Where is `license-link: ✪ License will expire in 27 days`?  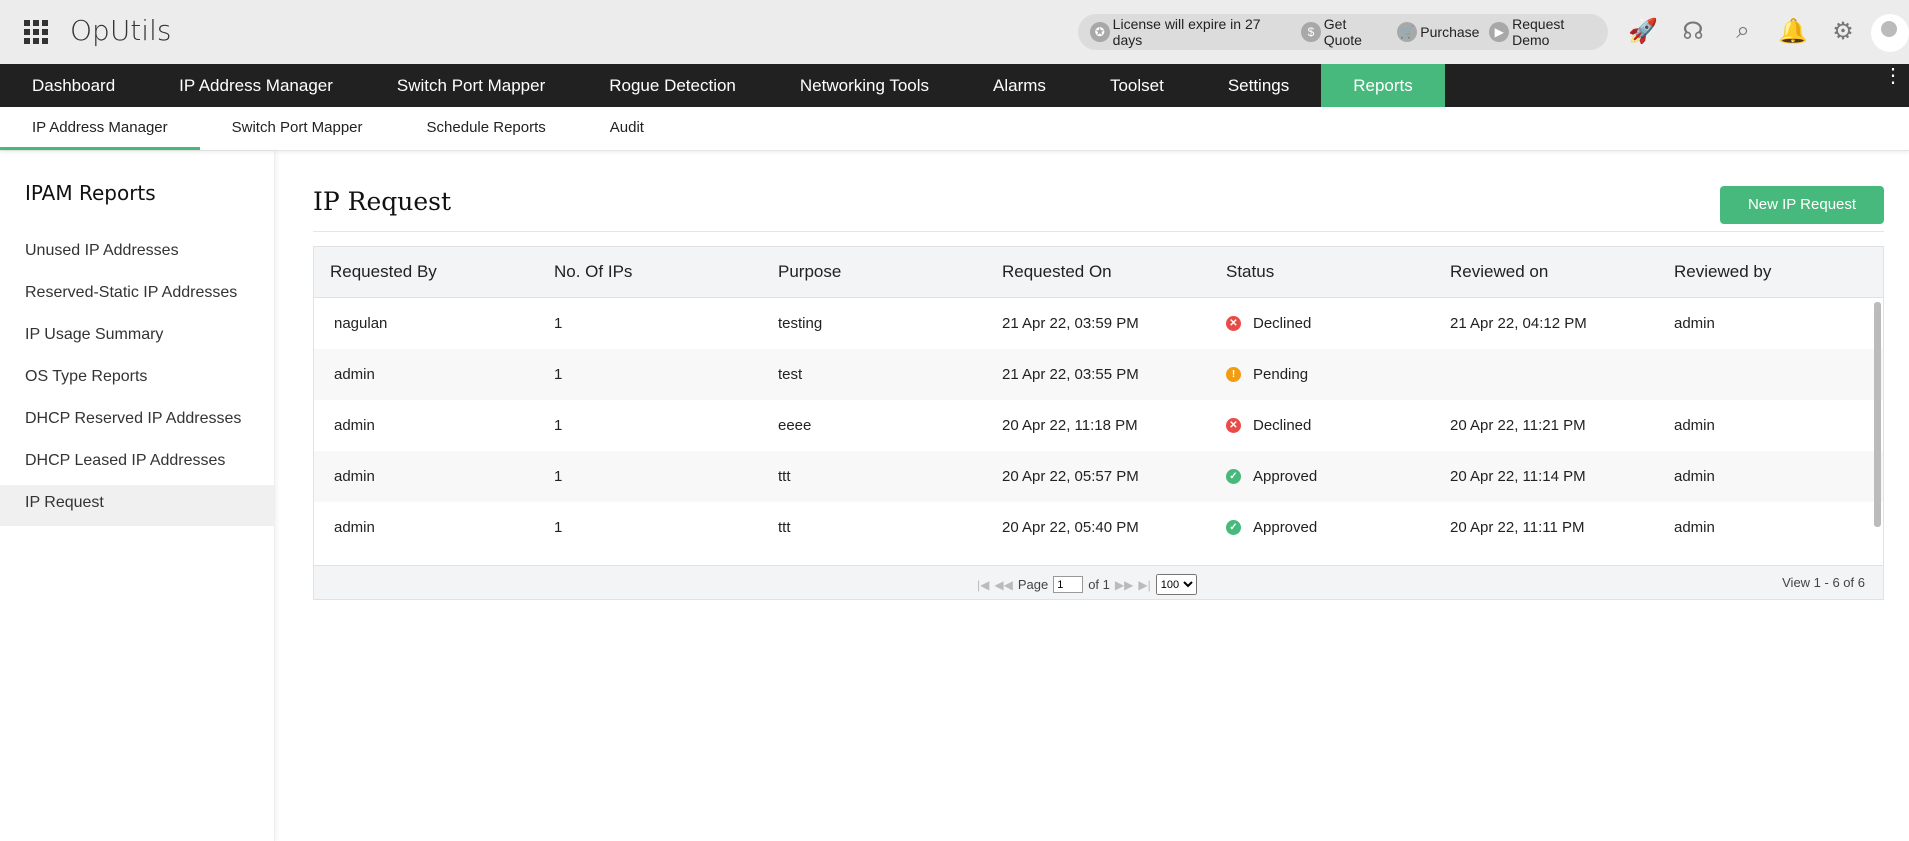 license-link: ✪ License will expire in 27 days is located at coordinates (1190, 32).